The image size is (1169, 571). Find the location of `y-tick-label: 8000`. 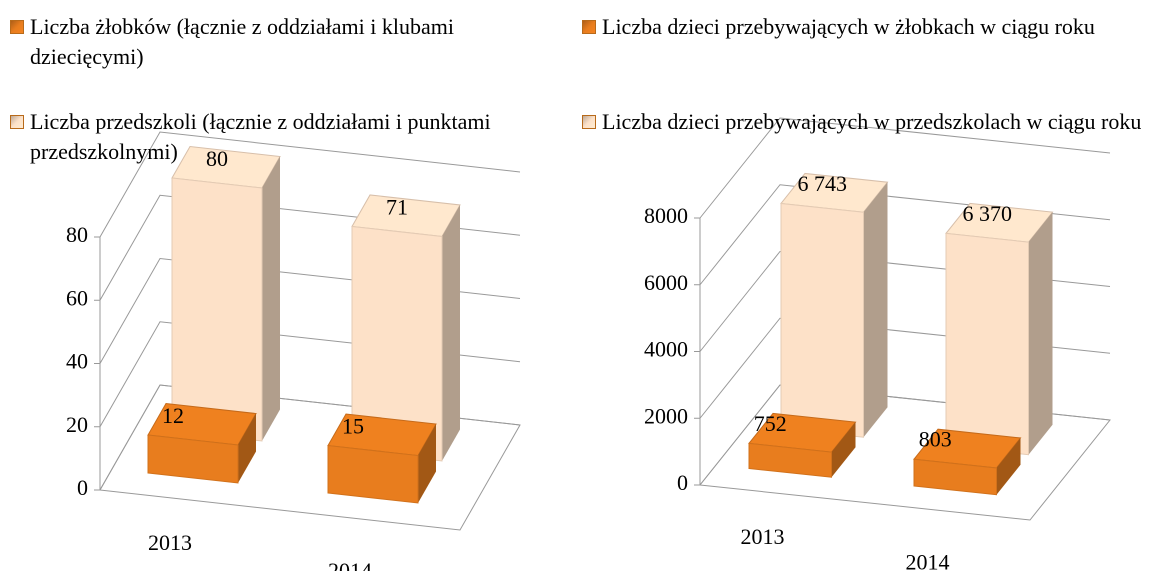

y-tick-label: 8000 is located at coordinates (666, 215).